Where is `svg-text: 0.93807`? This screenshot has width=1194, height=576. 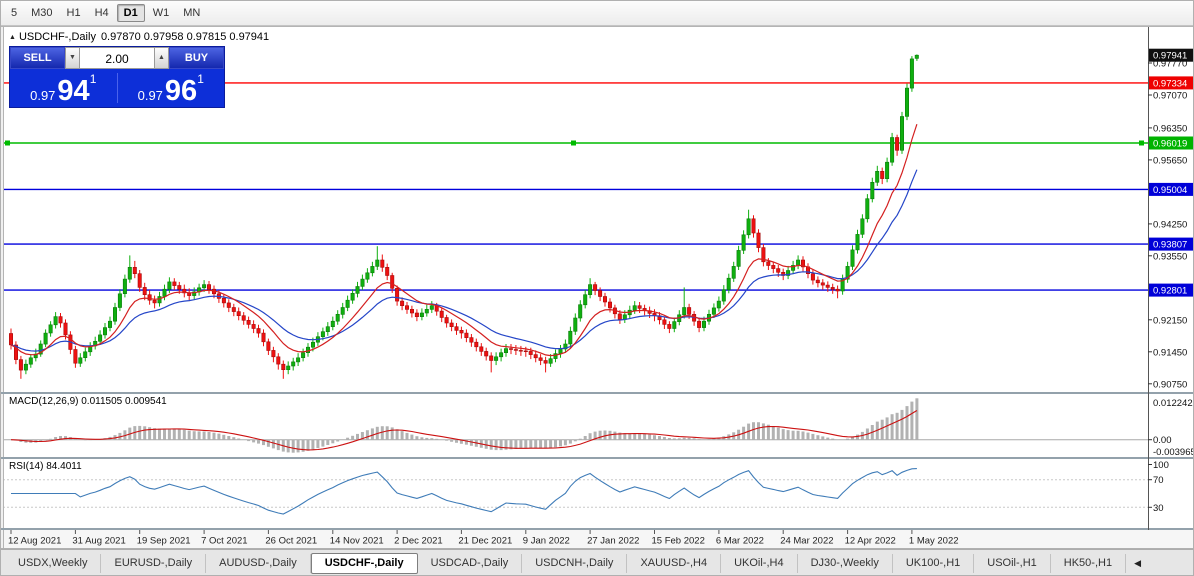 svg-text: 0.93807 is located at coordinates (1170, 245).